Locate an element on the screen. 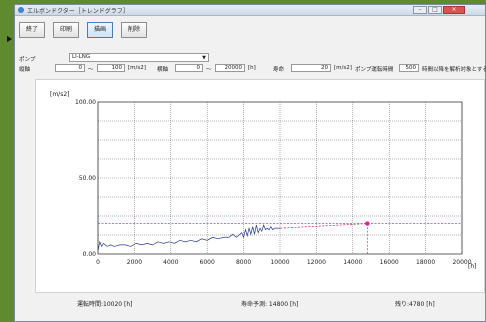 The image size is (486, 322). x-tick-label: 20000 is located at coordinates (461, 262).